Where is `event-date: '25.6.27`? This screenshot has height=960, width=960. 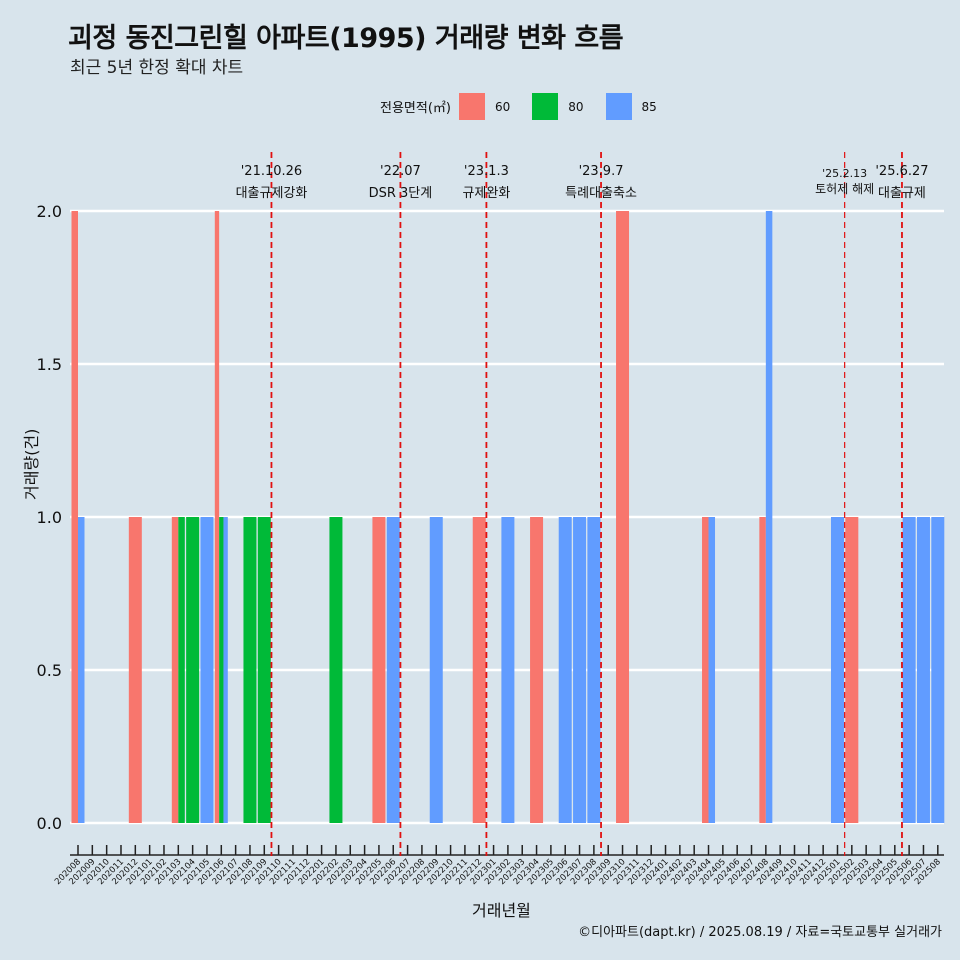
event-date: '25.6.27 is located at coordinates (901, 171).